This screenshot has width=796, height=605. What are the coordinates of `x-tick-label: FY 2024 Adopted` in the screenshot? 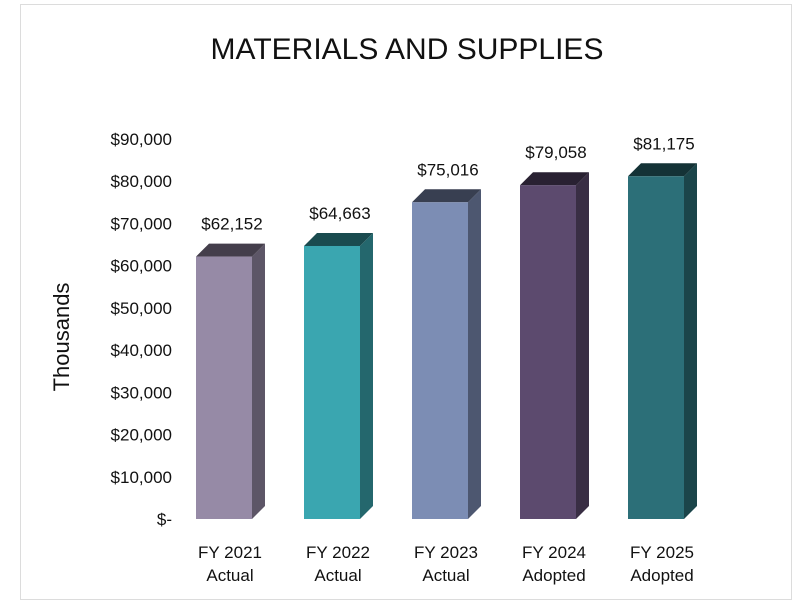 It's located at (554, 564).